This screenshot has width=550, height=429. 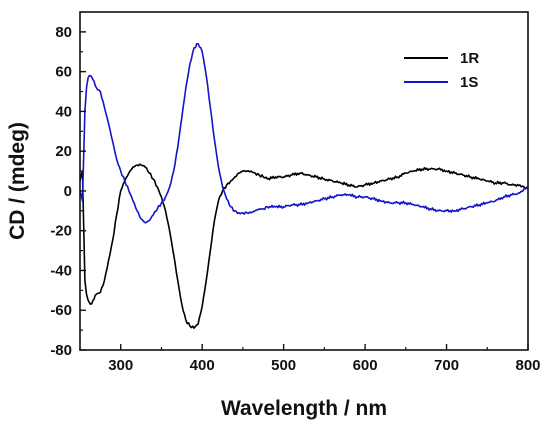 I want to click on y-tick-label: -60, so click(x=61, y=310).